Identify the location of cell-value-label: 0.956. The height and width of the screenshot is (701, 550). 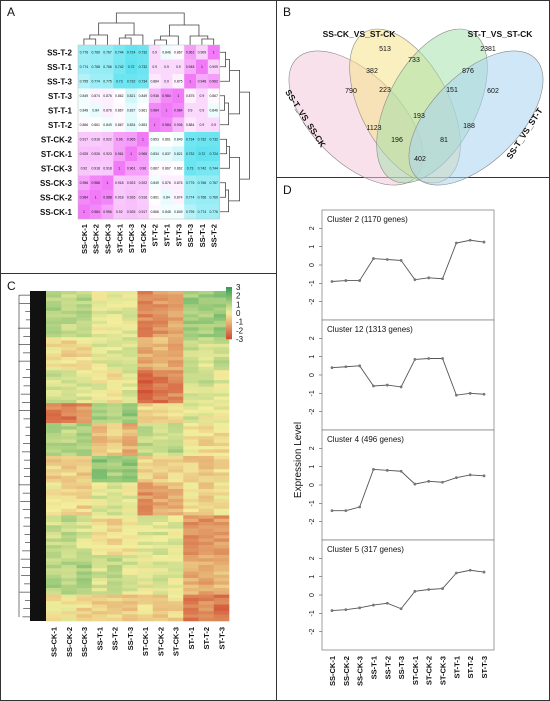
(107, 212).